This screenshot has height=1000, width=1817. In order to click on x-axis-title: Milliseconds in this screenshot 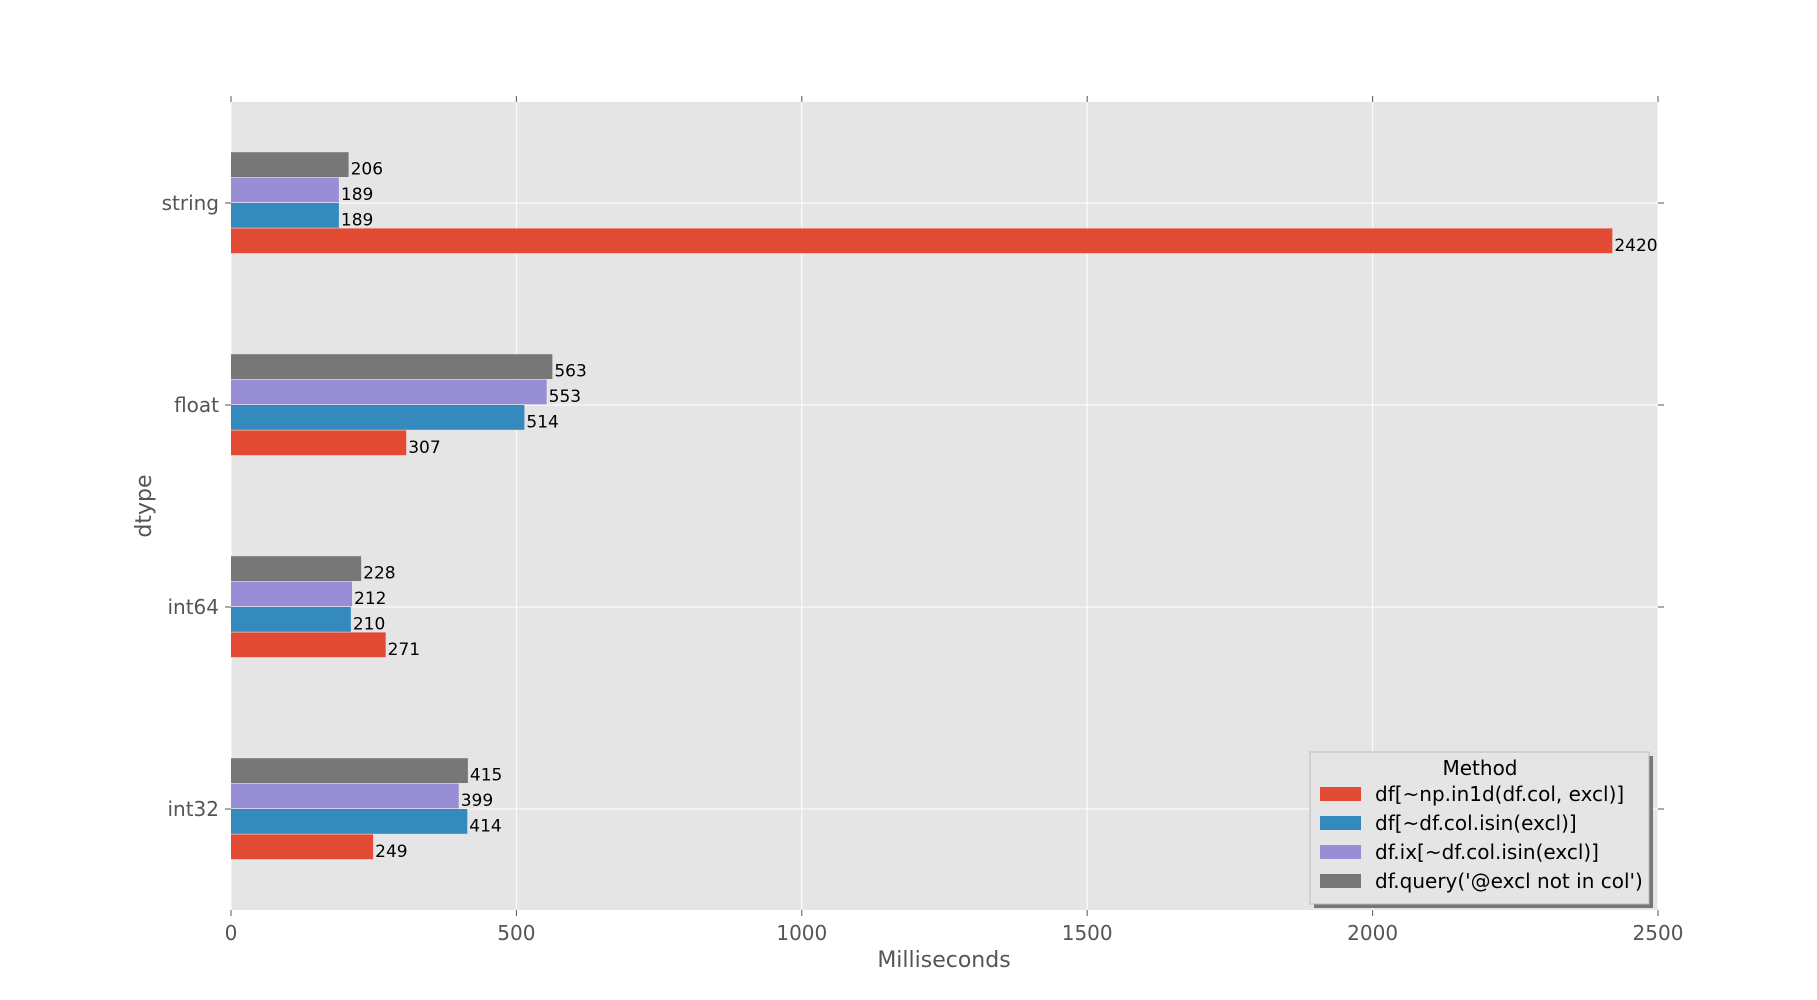, I will do `click(943, 960)`.